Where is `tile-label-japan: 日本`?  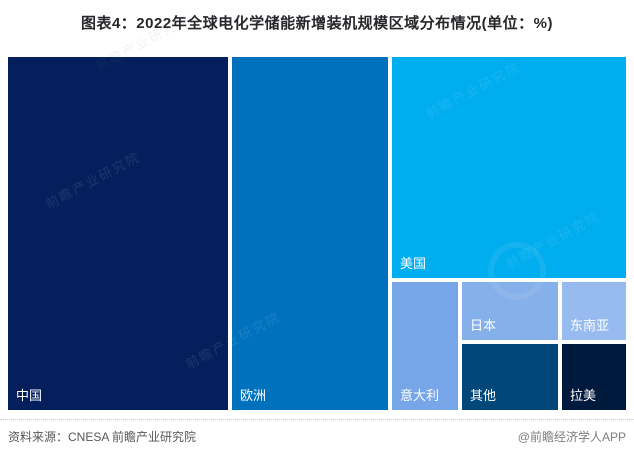 tile-label-japan: 日本 is located at coordinates (483, 325).